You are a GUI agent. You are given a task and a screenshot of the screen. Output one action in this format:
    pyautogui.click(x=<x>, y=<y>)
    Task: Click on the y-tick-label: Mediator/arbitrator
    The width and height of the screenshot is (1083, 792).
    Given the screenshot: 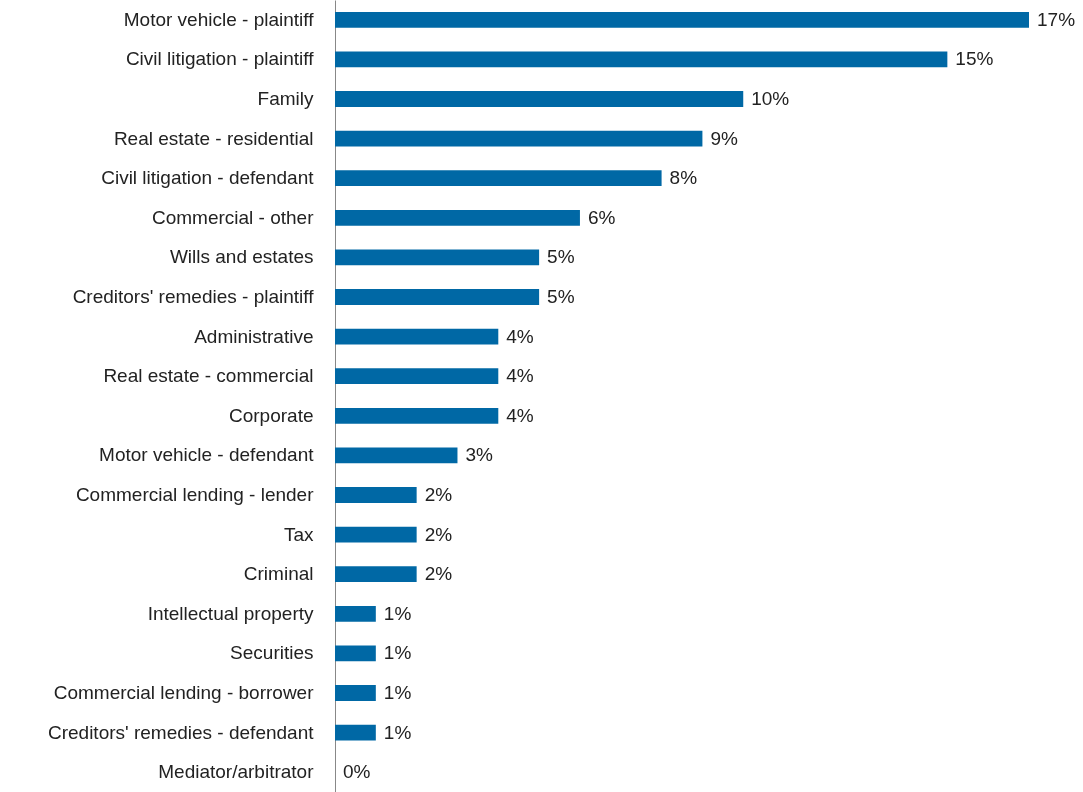 What is the action you would take?
    pyautogui.click(x=236, y=772)
    